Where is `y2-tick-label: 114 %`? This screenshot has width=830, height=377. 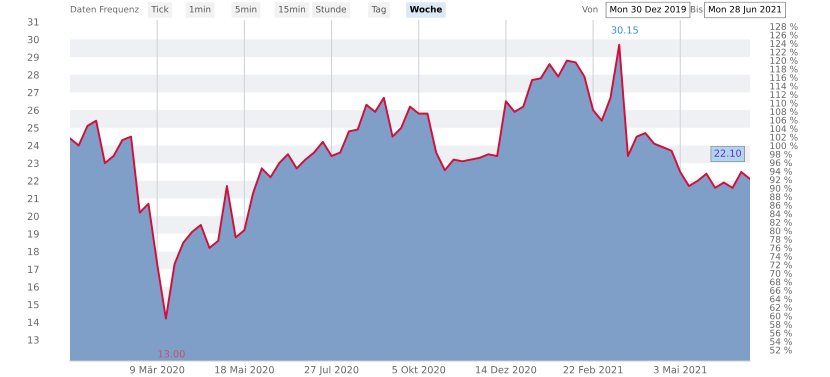
y2-tick-label: 114 % is located at coordinates (784, 86).